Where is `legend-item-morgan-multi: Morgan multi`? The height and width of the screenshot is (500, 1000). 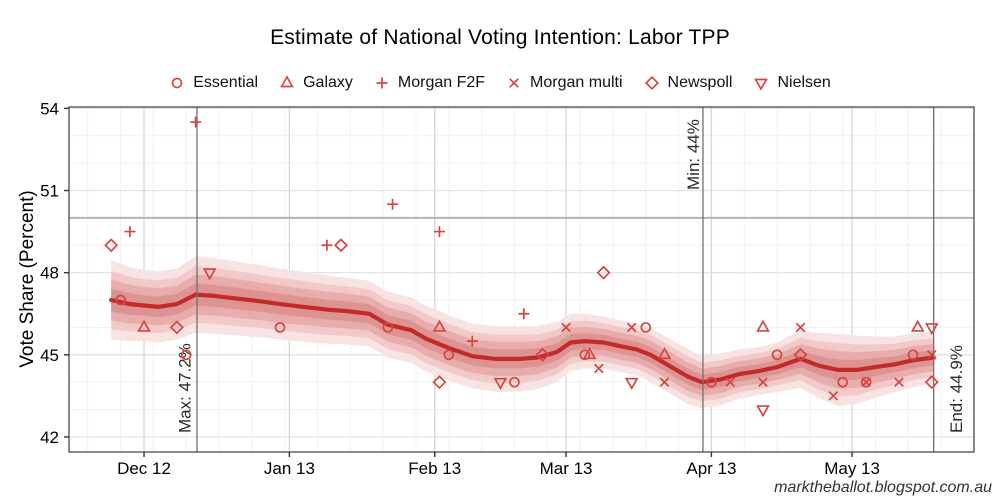
legend-item-morgan-multi: Morgan multi is located at coordinates (564, 83).